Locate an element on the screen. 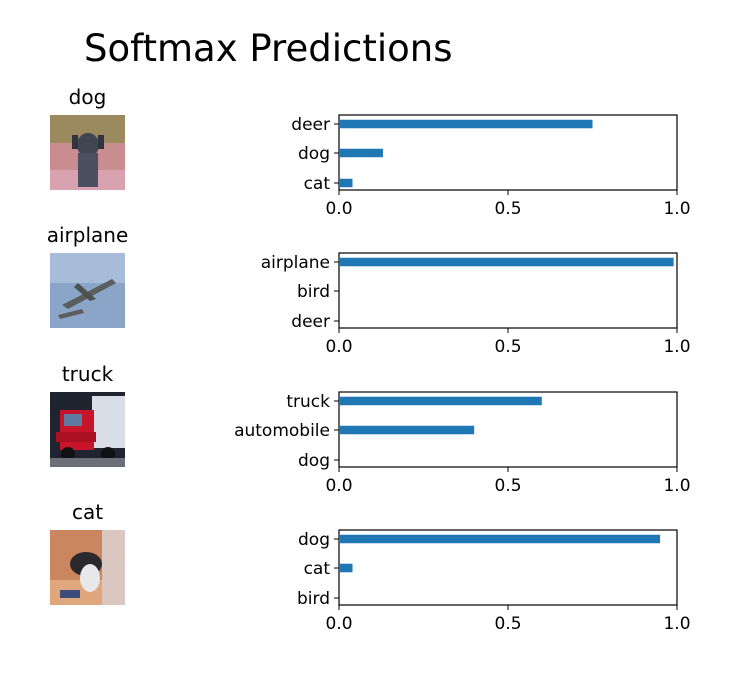 The height and width of the screenshot is (676, 738). truck-photo-thumbnail is located at coordinates (87, 429).